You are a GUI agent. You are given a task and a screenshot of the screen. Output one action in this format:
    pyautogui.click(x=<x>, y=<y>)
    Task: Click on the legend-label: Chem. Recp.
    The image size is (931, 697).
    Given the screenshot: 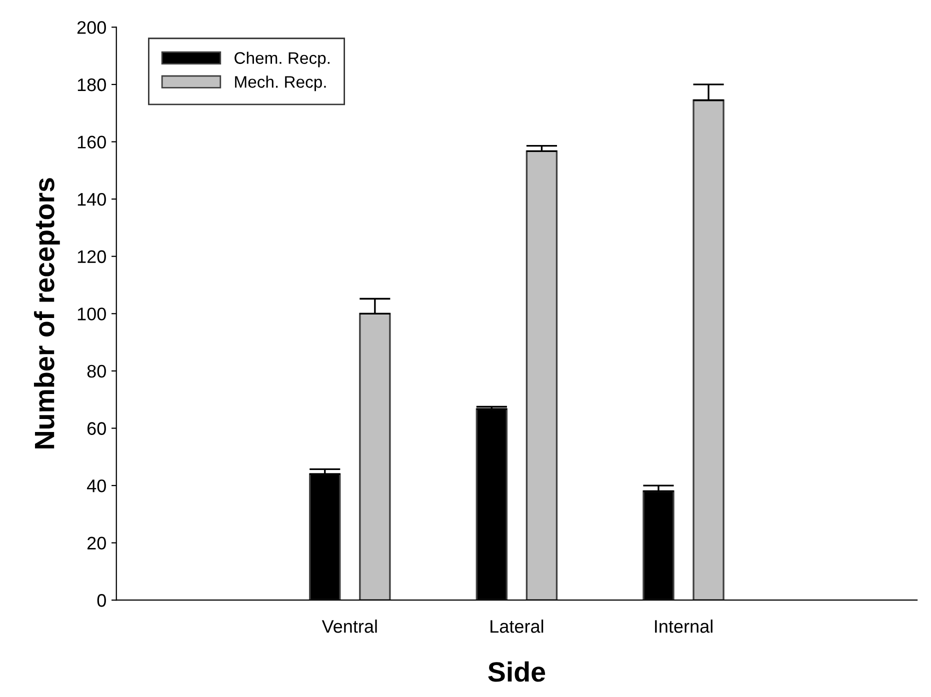 What is the action you would take?
    pyautogui.click(x=282, y=60)
    